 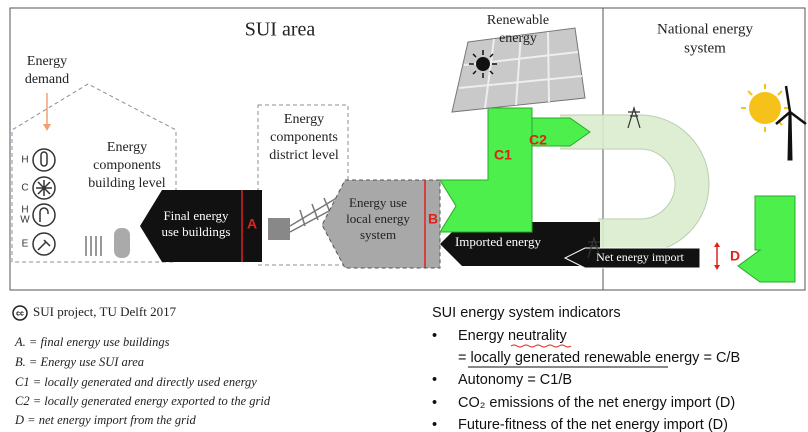 I want to click on house-outline, so click(x=94, y=173).